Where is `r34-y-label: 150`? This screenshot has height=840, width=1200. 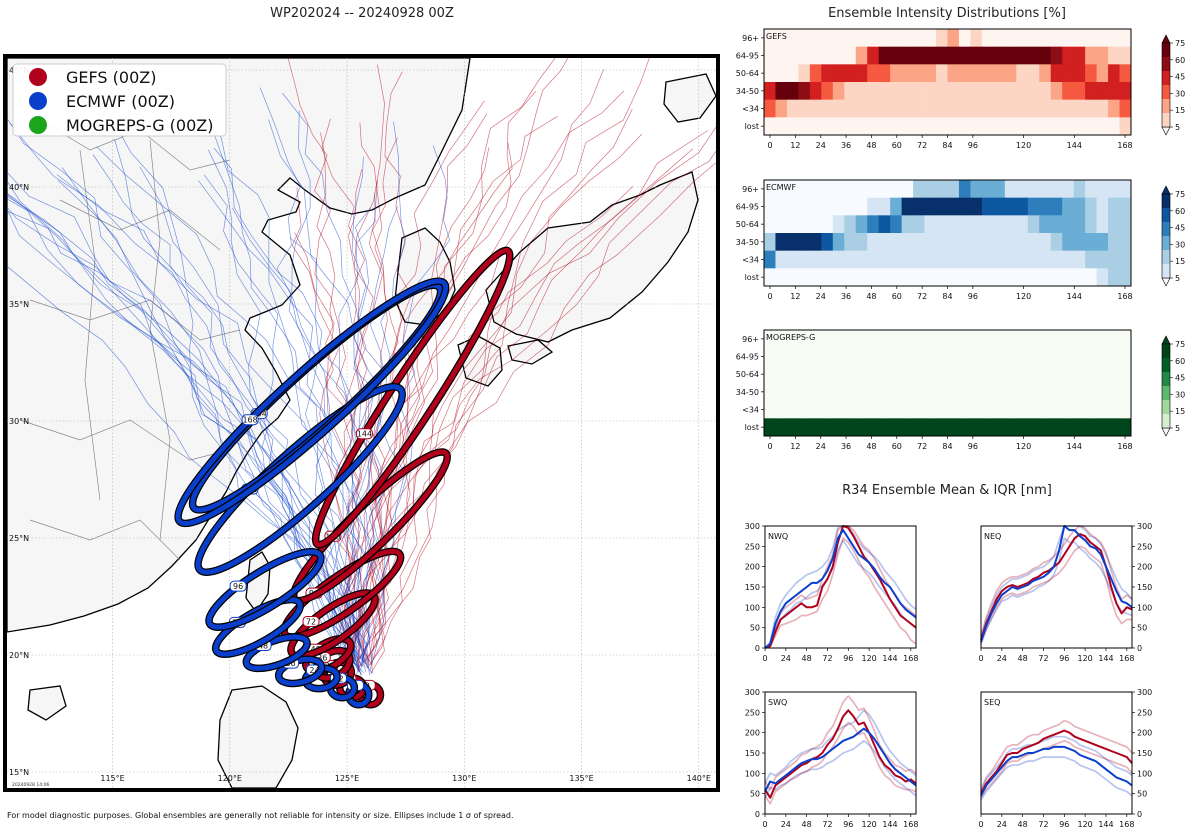
r34-y-label: 150 is located at coordinates (752, 587).